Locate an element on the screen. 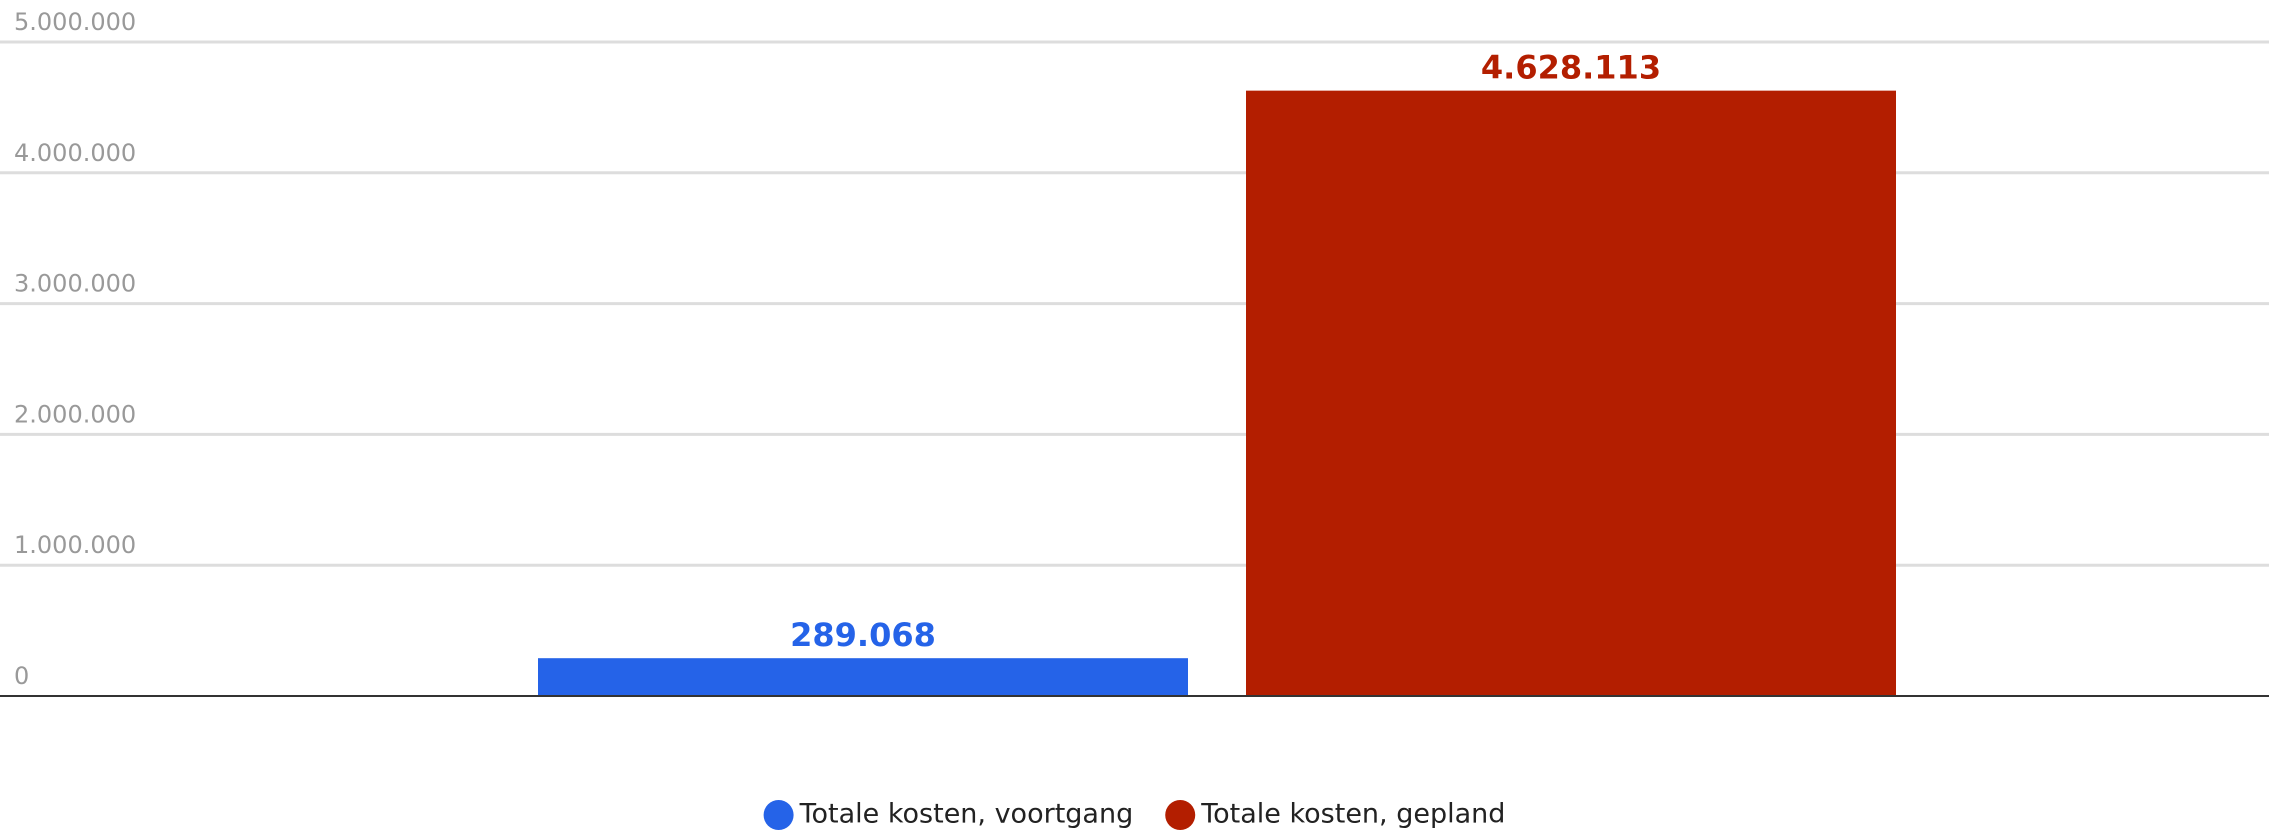 This screenshot has height=834, width=2269. bar is located at coordinates (863, 677).